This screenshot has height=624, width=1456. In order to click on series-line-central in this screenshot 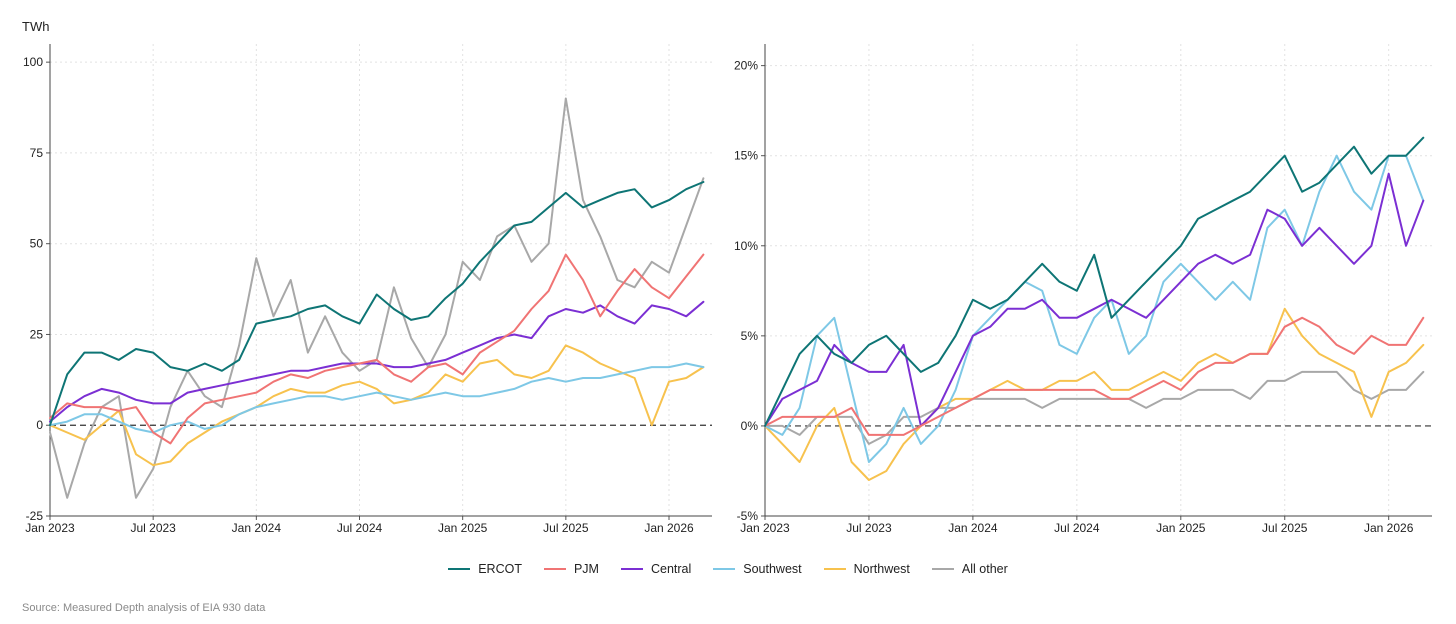, I will do `click(377, 361)`.